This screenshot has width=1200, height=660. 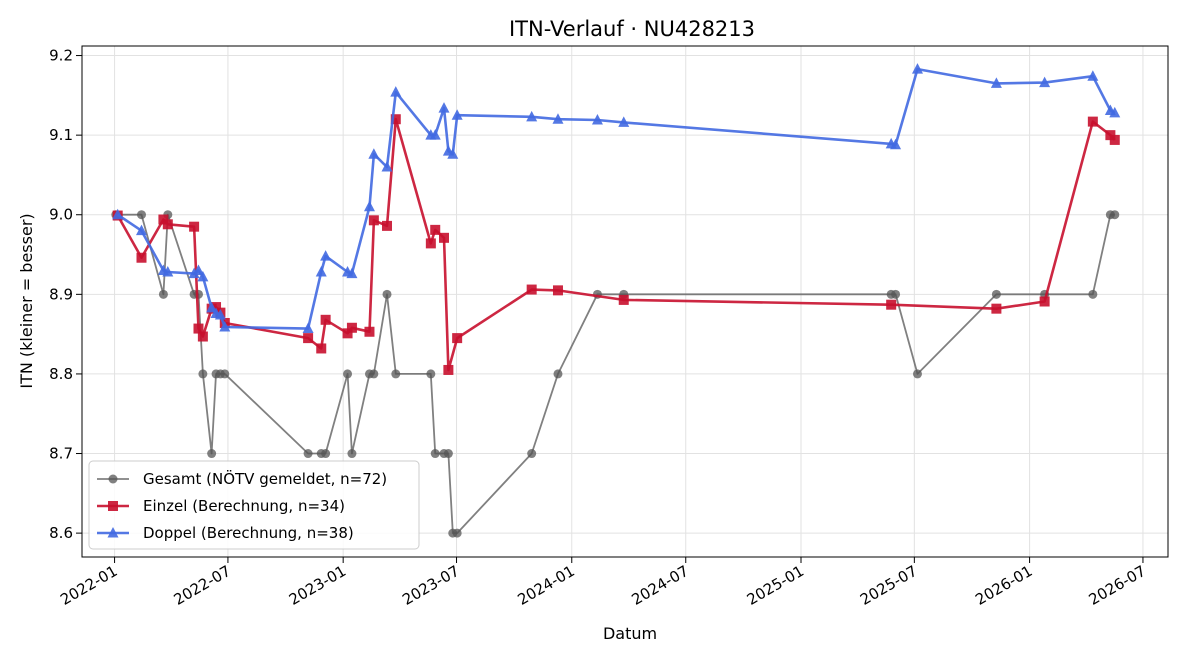 What do you see at coordinates (202, 585) in the screenshot?
I see `x-tick-label: 2022-07` at bounding box center [202, 585].